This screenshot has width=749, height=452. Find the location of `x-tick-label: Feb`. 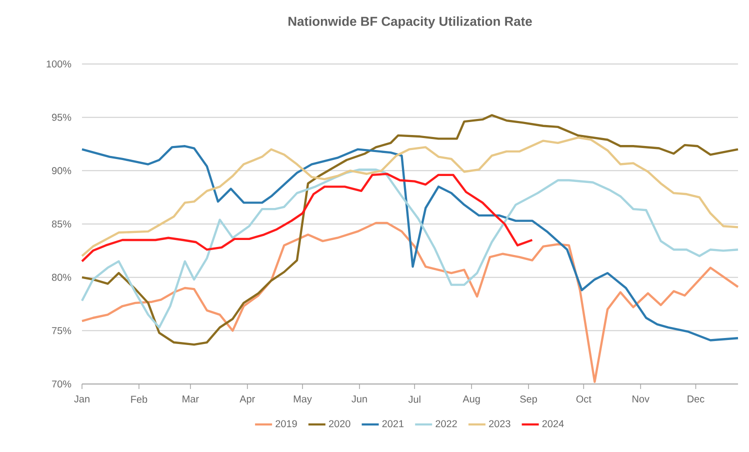

x-tick-label: Feb is located at coordinates (139, 399).